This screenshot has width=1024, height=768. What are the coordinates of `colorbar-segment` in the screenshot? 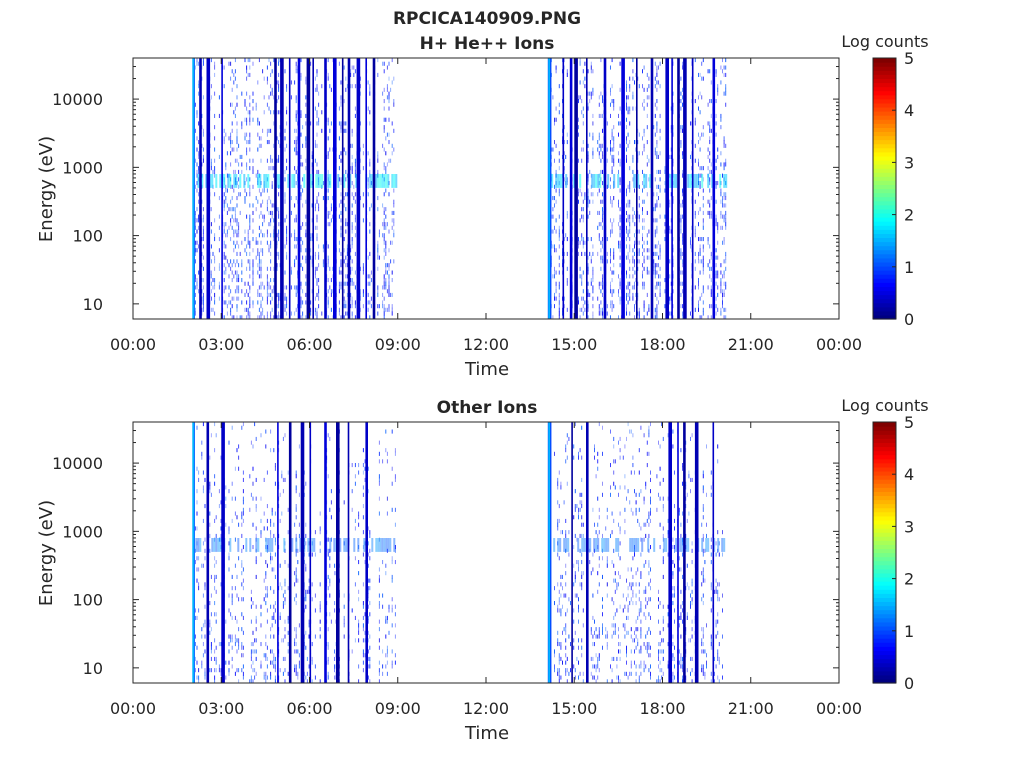 It's located at (884, 289).